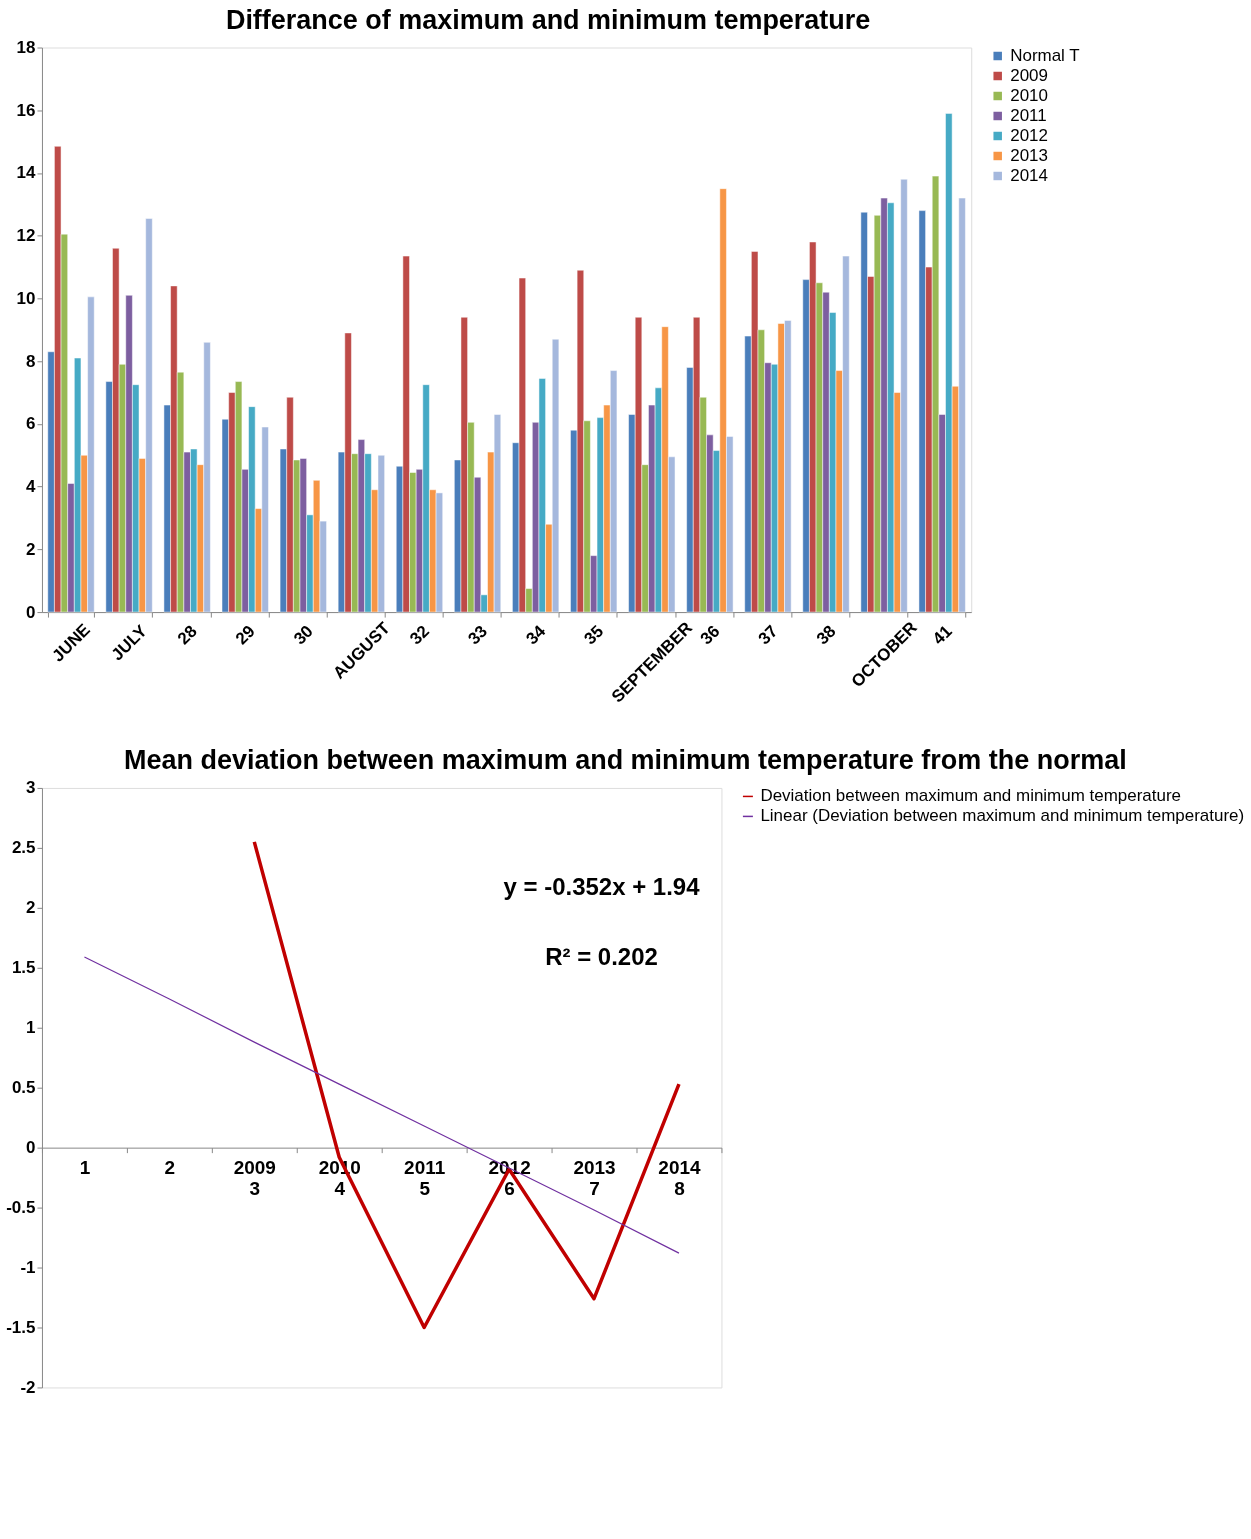 Image resolution: width=1251 pixels, height=1539 pixels. What do you see at coordinates (21, 1327) in the screenshot?
I see `y-tick-label: -1.5` at bounding box center [21, 1327].